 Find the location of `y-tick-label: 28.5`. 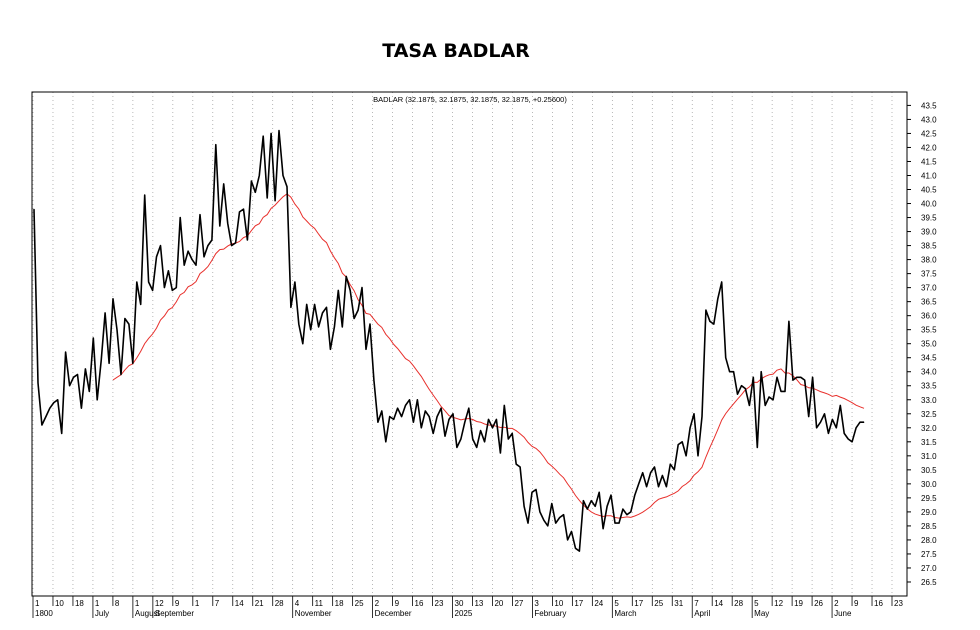

y-tick-label: 28.5 is located at coordinates (929, 526).